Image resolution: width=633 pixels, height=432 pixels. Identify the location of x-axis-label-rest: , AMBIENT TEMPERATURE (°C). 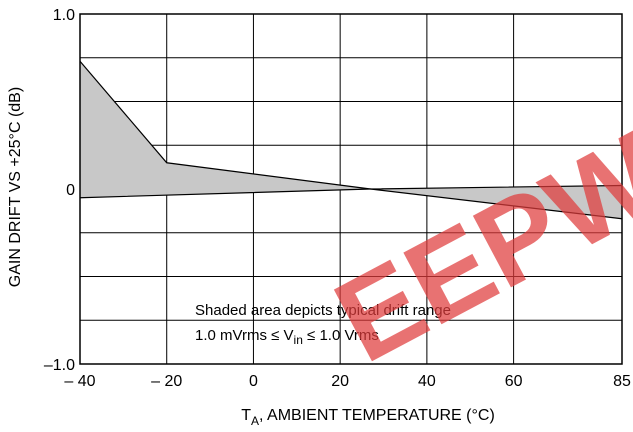
(377, 415).